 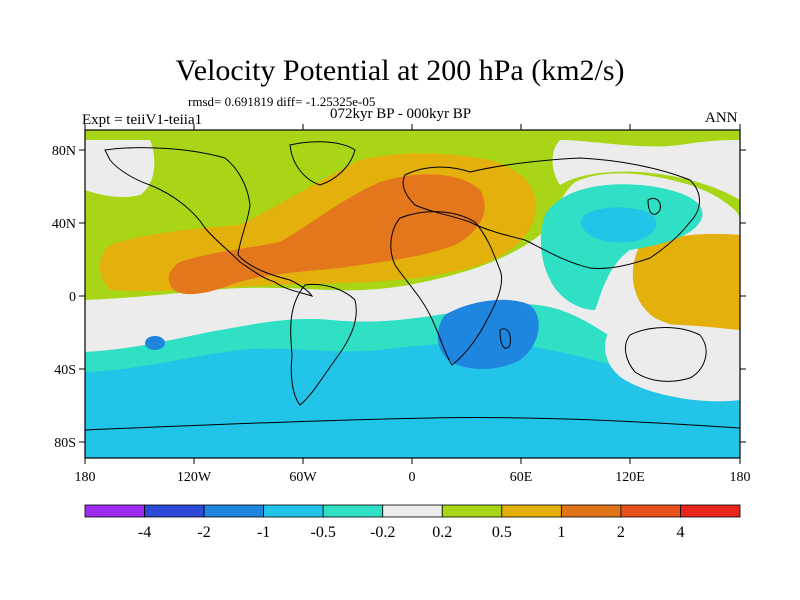 I want to click on colorbar-label: -2, so click(x=203, y=532).